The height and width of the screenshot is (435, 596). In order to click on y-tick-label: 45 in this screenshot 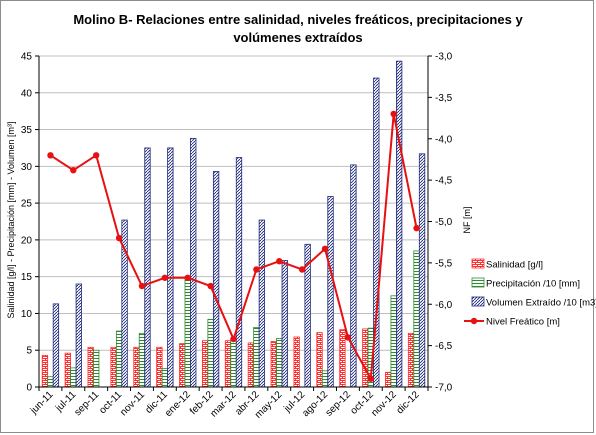, I will do `click(27, 57)`.